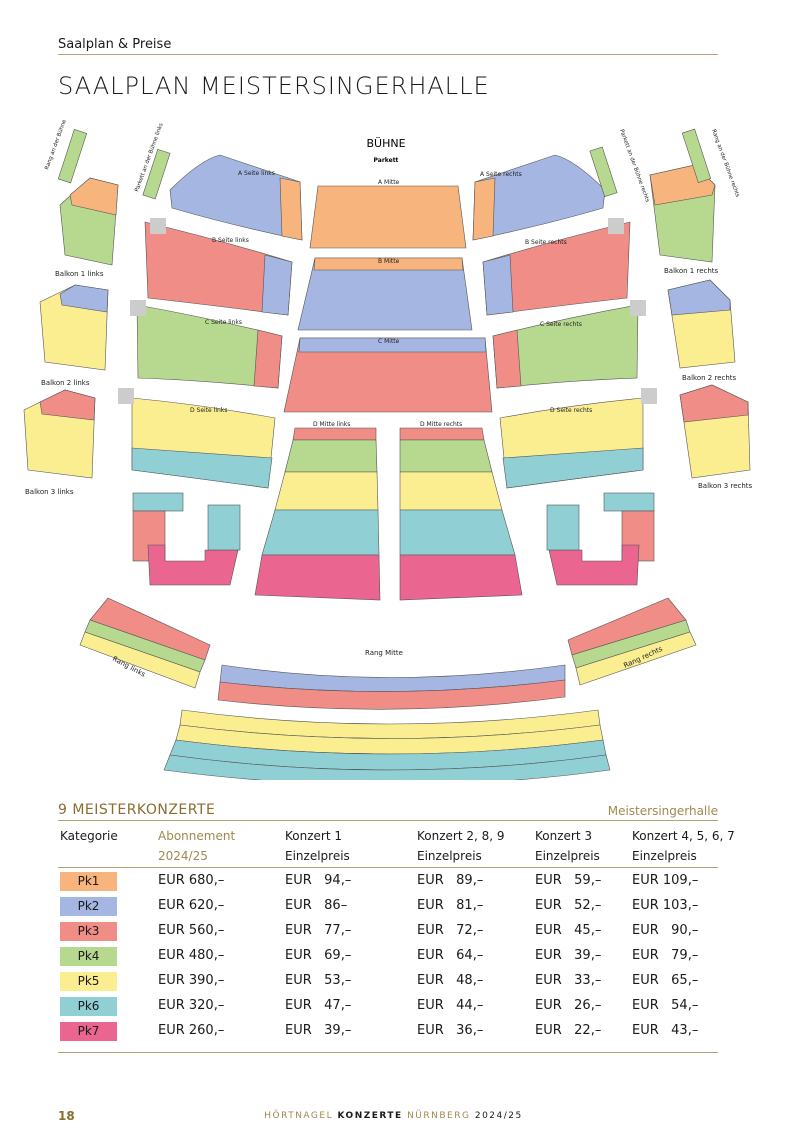  What do you see at coordinates (193, 565) in the screenshot?
I see `section-lower-left-pk7` at bounding box center [193, 565].